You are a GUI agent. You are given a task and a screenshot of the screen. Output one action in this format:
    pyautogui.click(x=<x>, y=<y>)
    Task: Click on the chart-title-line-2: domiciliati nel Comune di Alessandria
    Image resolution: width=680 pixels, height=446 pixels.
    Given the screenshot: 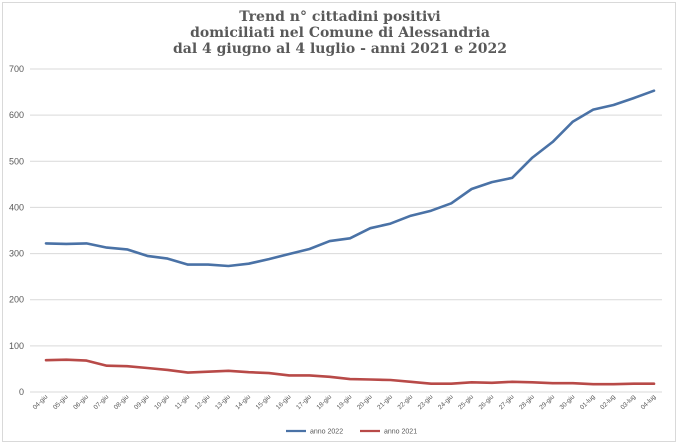 What is the action you would take?
    pyautogui.click(x=340, y=33)
    